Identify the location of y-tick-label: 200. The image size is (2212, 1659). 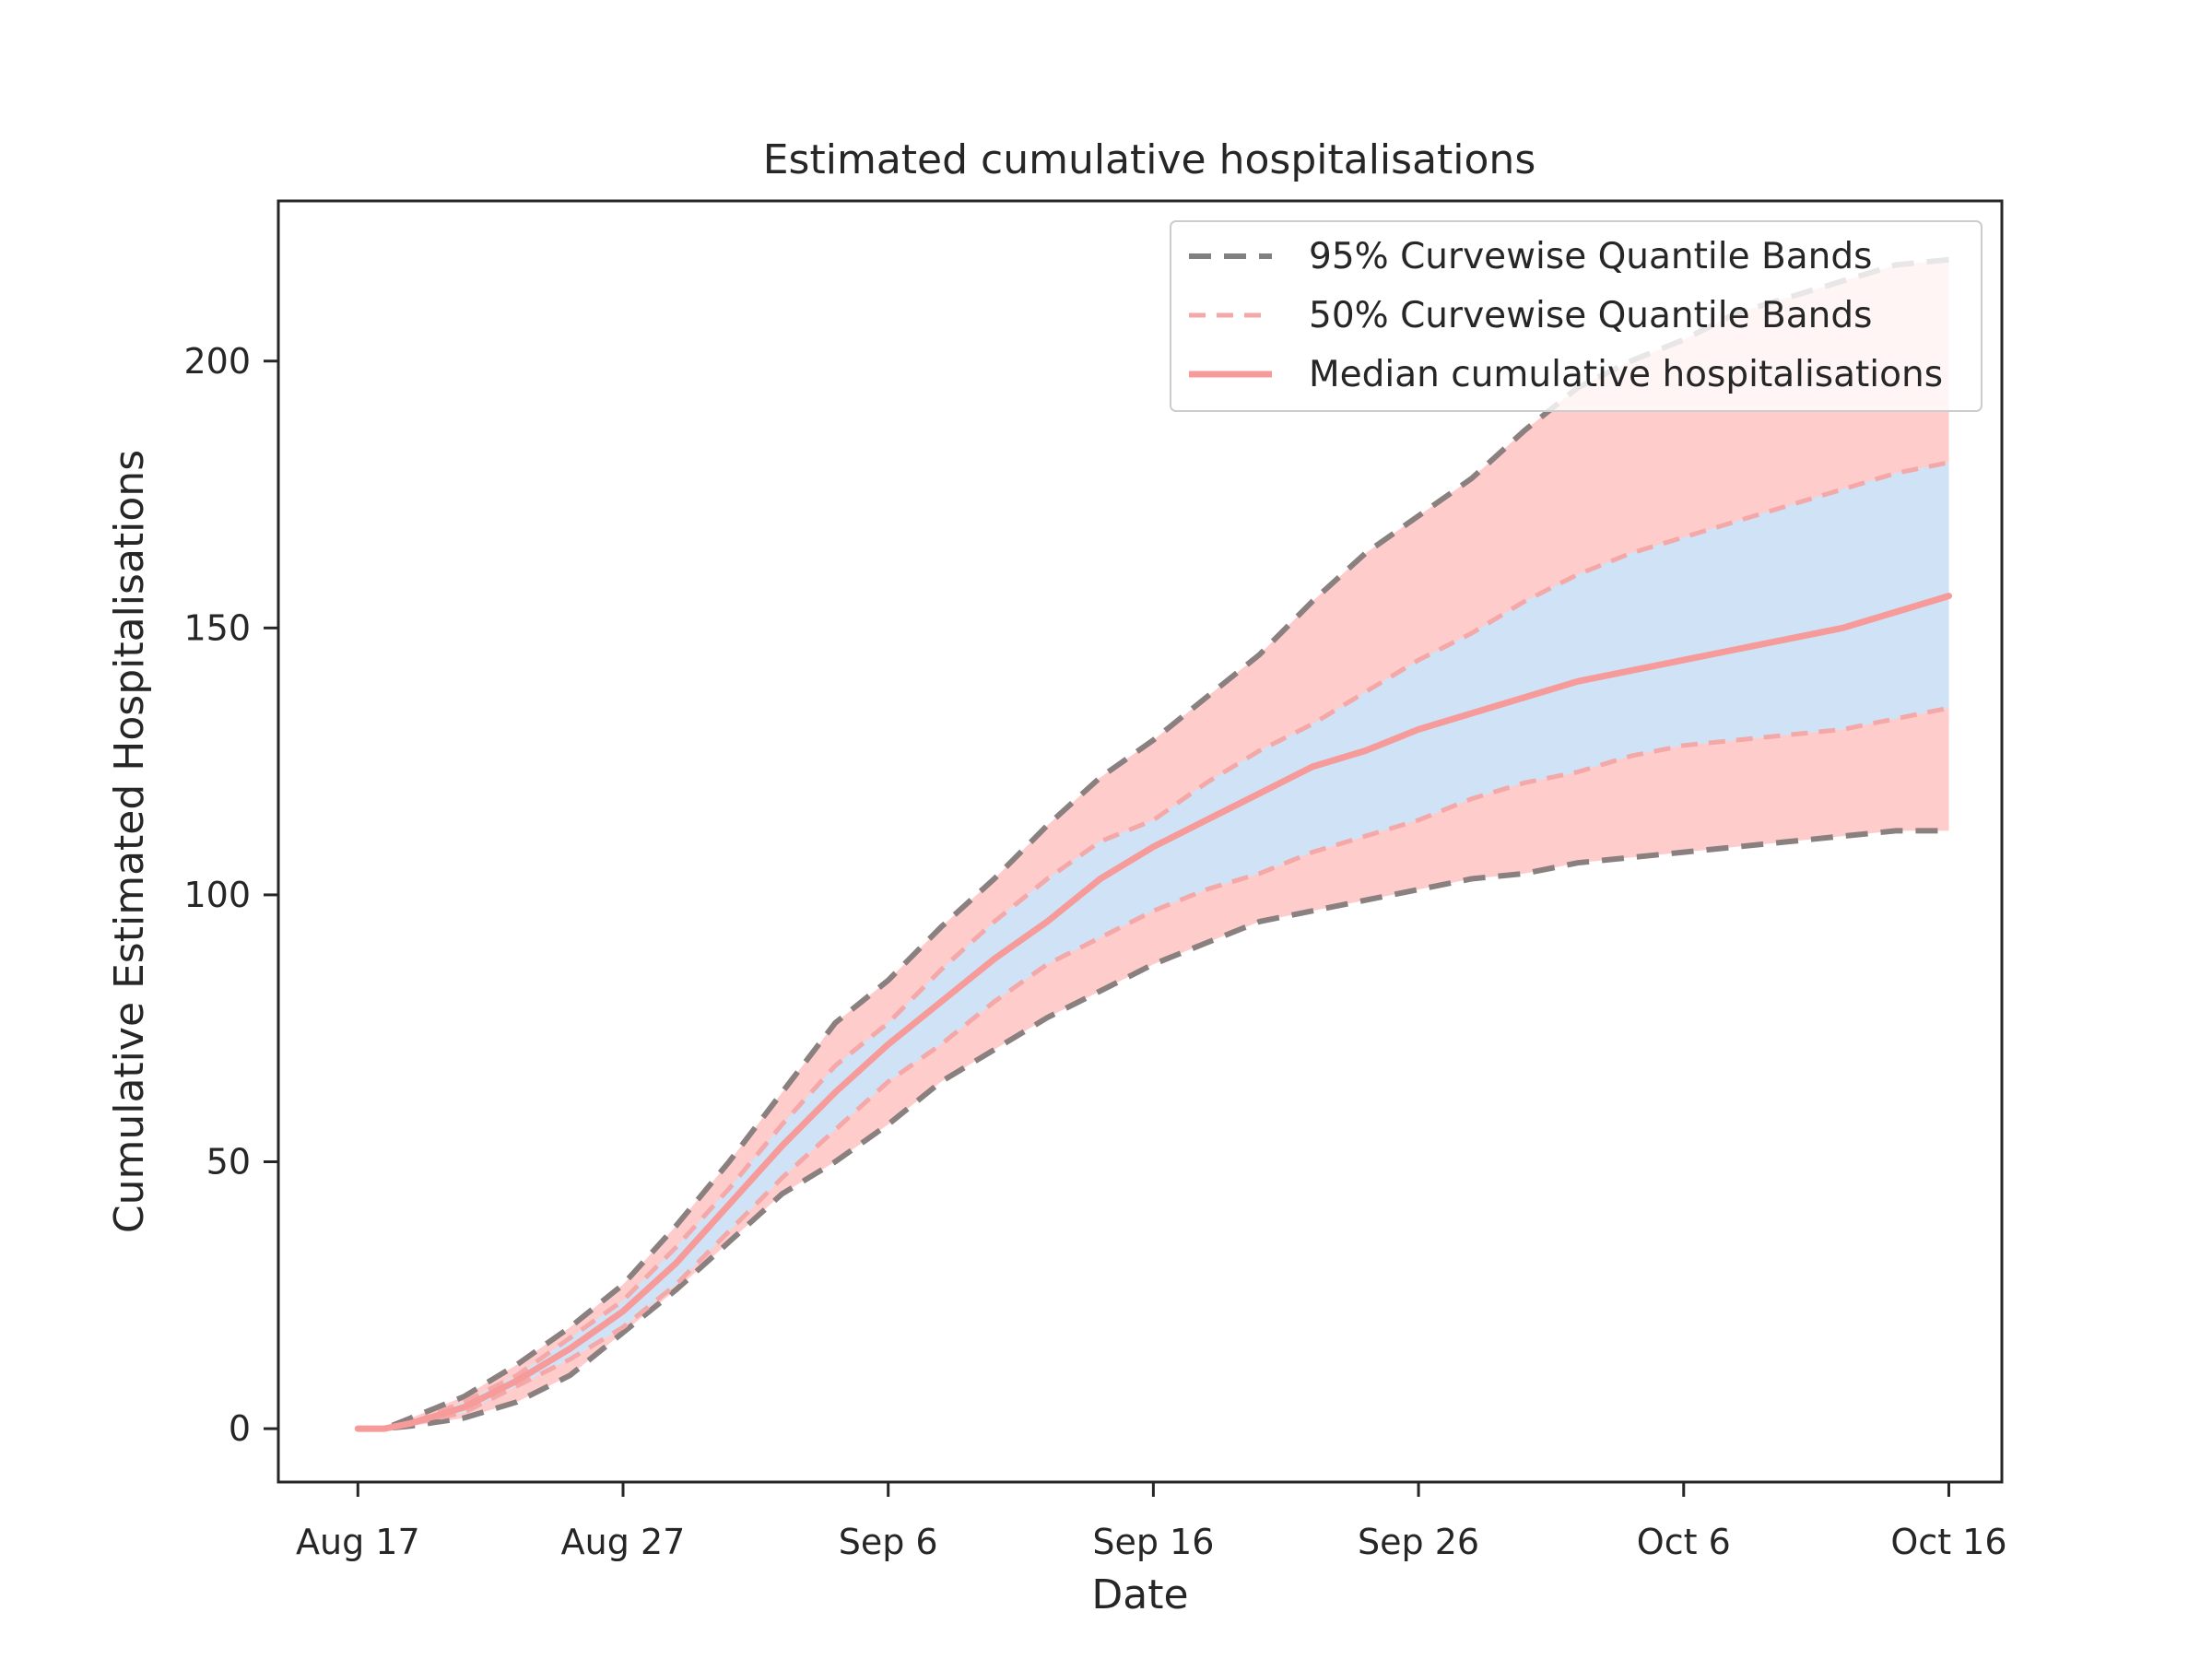
(217, 361).